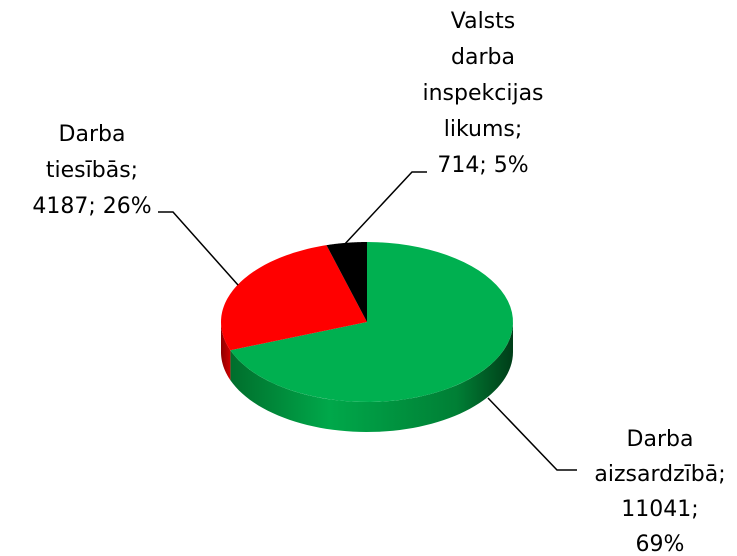  Describe the element at coordinates (483, 129) in the screenshot. I see `data-label-line: likums;` at that location.